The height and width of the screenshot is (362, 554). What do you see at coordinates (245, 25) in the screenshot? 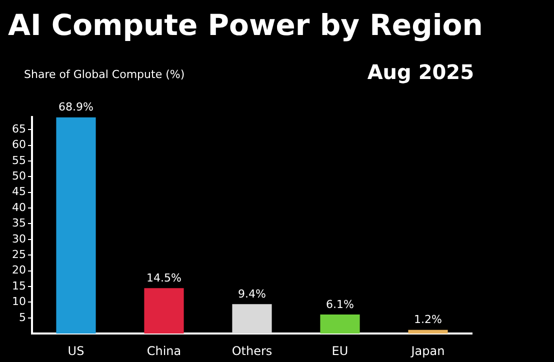
I see `chart-title: AI Compute Power by Region` at bounding box center [245, 25].